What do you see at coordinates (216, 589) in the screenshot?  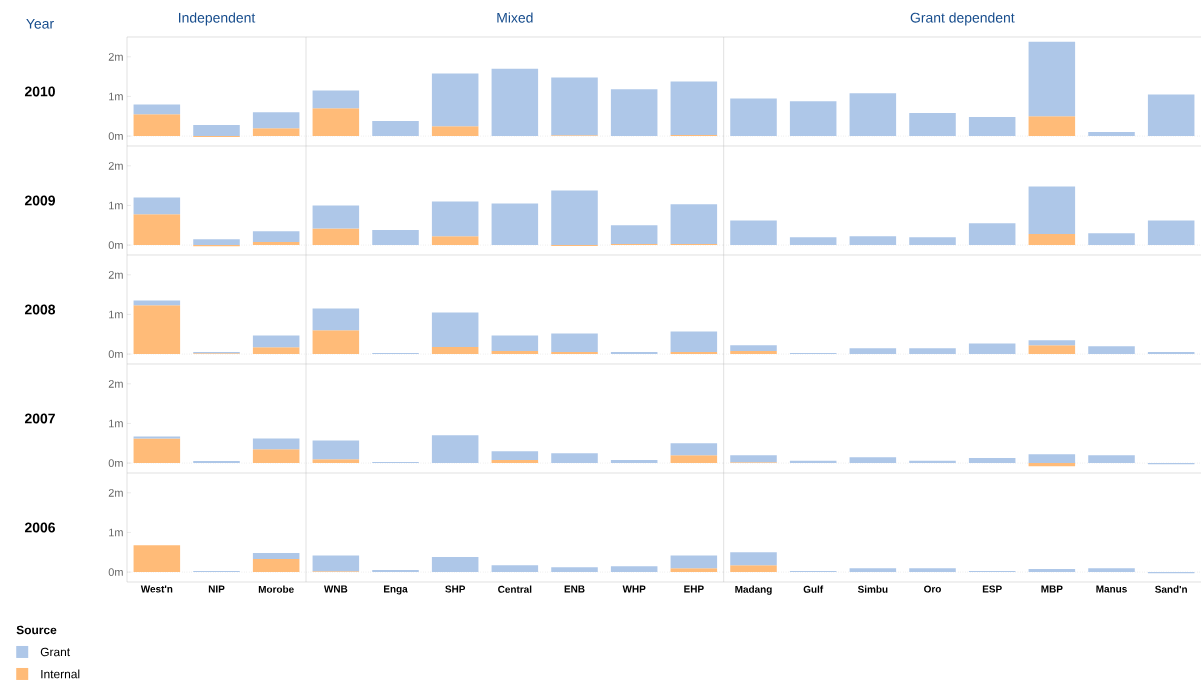 I see `x-tick-label: NIP` at bounding box center [216, 589].